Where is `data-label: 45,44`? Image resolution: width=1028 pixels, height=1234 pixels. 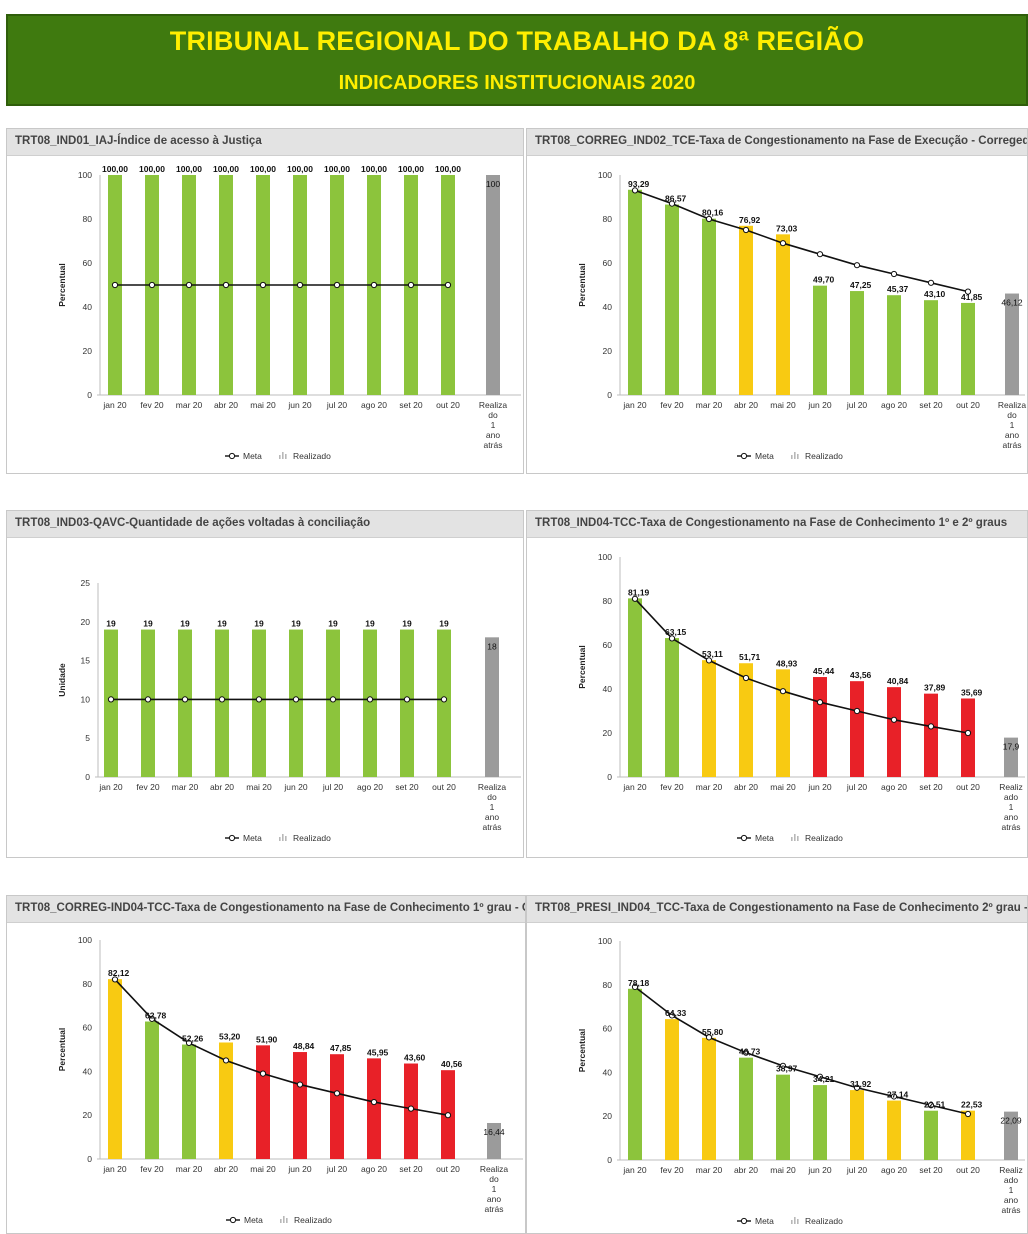 data-label: 45,44 is located at coordinates (824, 671).